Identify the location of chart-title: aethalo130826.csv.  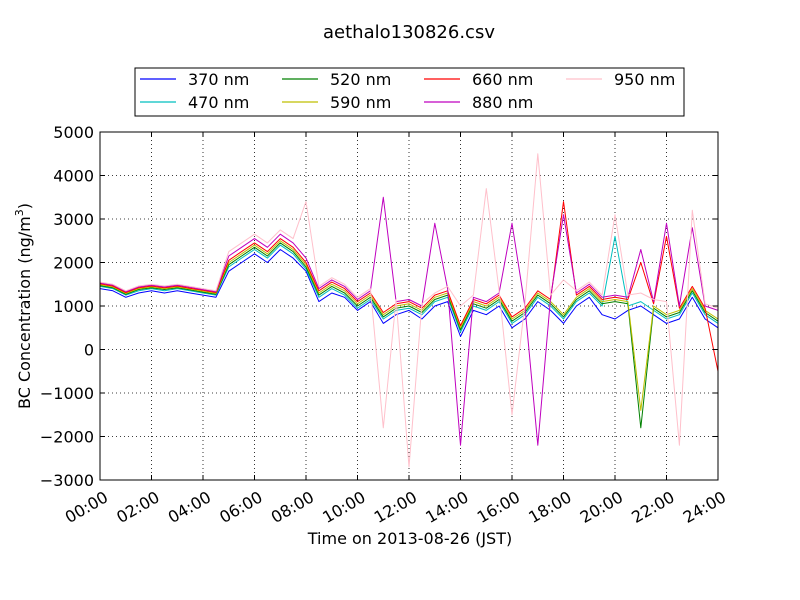
(409, 32).